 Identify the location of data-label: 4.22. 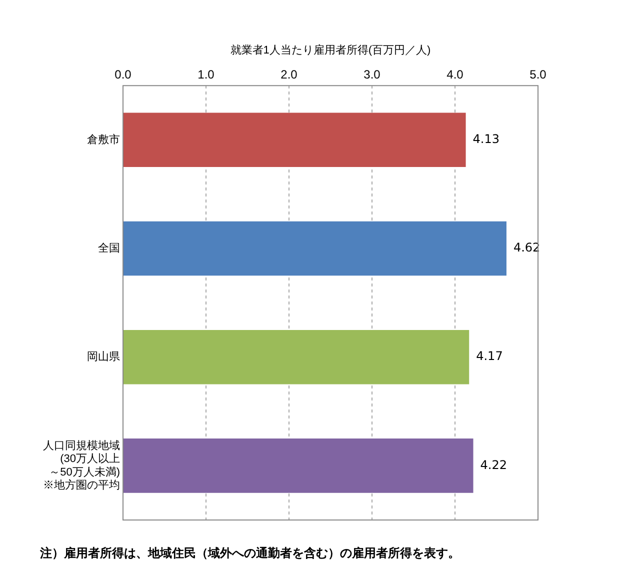
(493, 465).